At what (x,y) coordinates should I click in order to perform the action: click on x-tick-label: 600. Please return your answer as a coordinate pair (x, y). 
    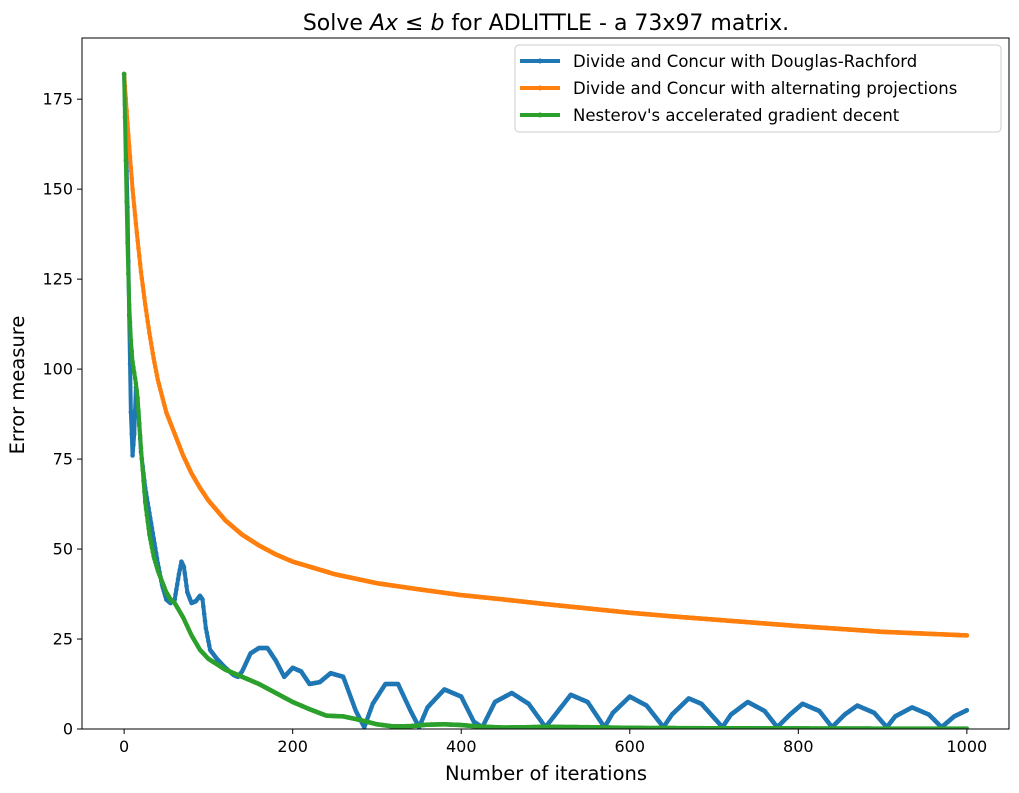
    Looking at the image, I should click on (629, 746).